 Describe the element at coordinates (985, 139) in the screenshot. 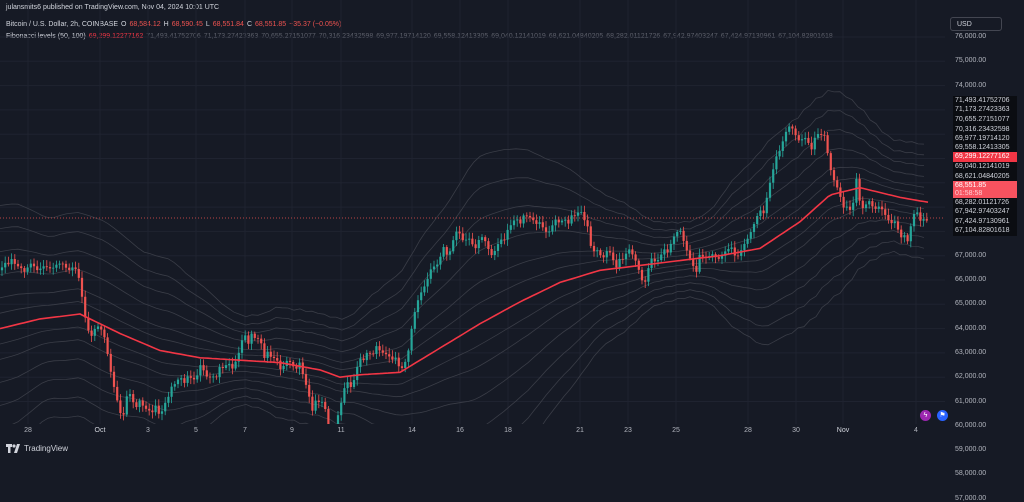

I see `price-level-label: 69,977.19714120` at that location.